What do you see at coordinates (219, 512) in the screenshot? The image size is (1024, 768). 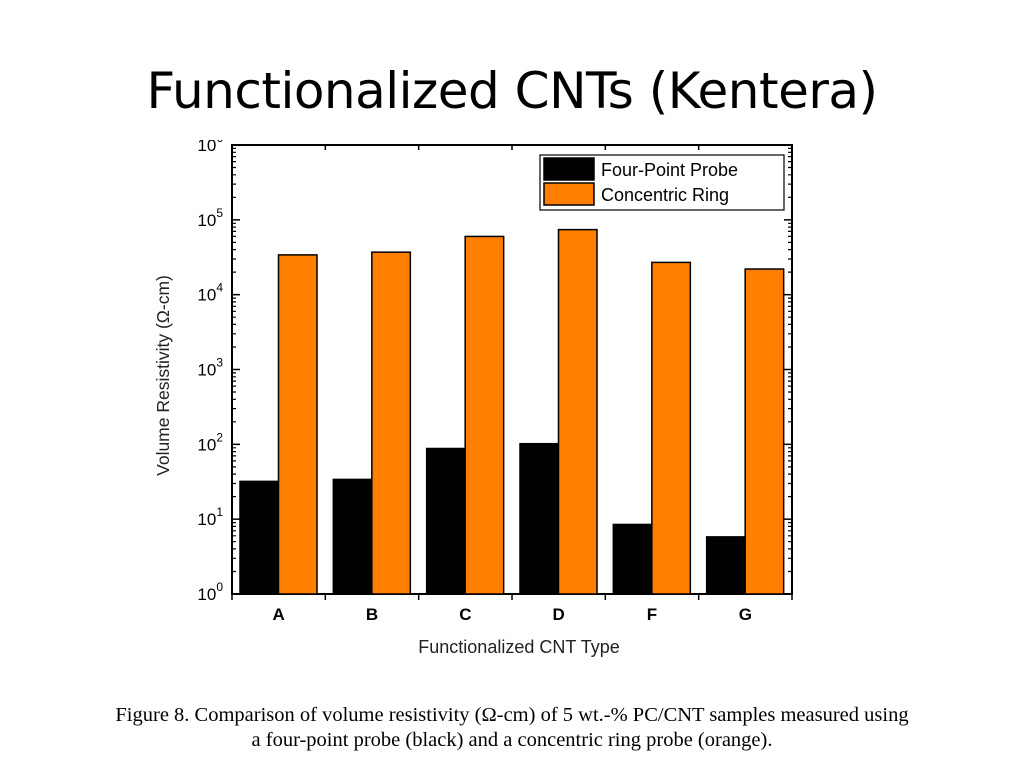 I see `y-tick-exponent: 1` at bounding box center [219, 512].